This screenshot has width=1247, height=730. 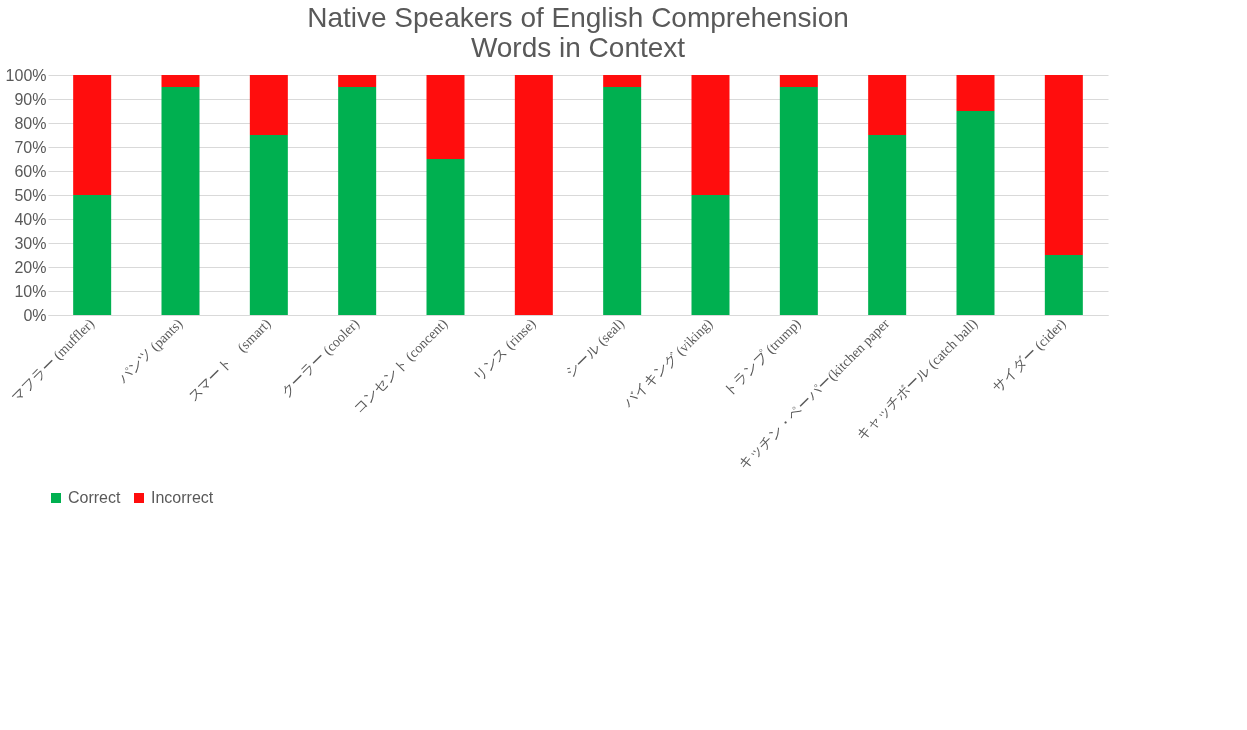 What do you see at coordinates (30, 195) in the screenshot?
I see `y-tick-label: 50%` at bounding box center [30, 195].